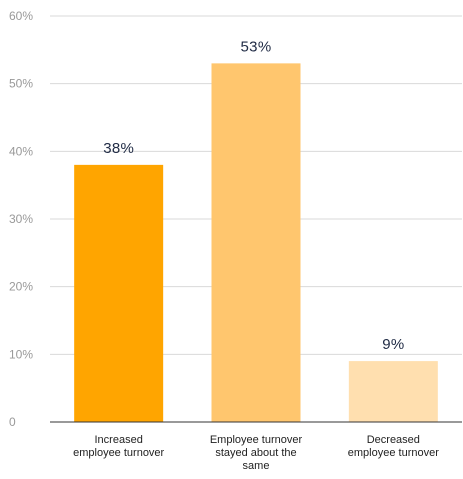 The height and width of the screenshot is (479, 463). I want to click on y-axis-tick-labels: 0 10% 20% 30% 40% 50% 60%, so click(21, 219).